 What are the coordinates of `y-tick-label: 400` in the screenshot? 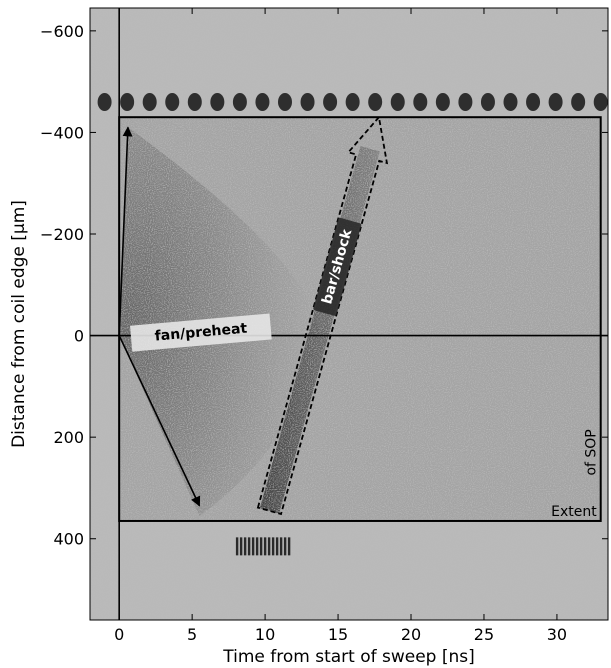 It's located at (68, 539).